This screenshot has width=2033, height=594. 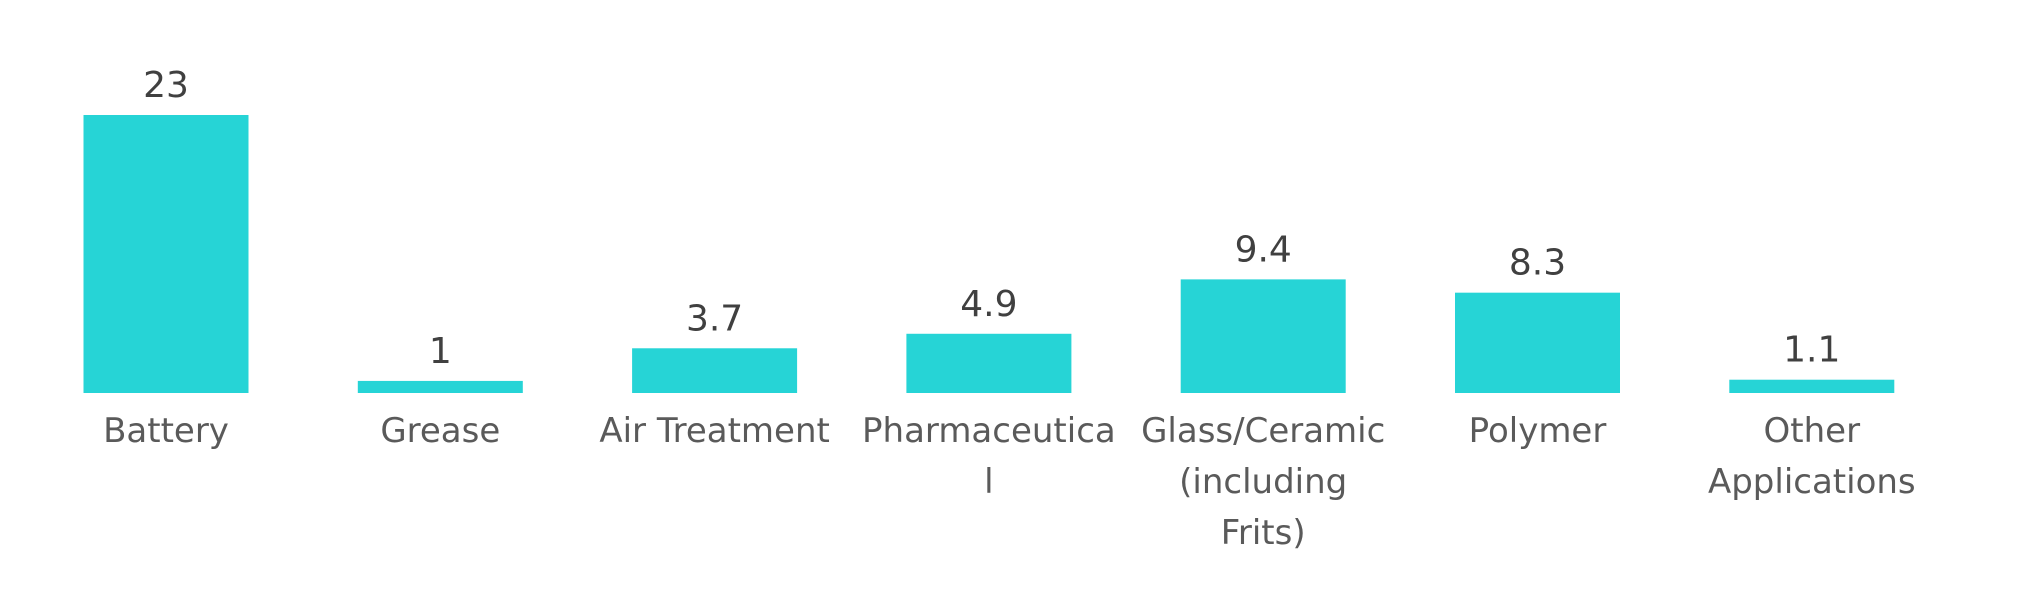 What do you see at coordinates (1263, 249) in the screenshot?
I see `value-label-4: 9.4` at bounding box center [1263, 249].